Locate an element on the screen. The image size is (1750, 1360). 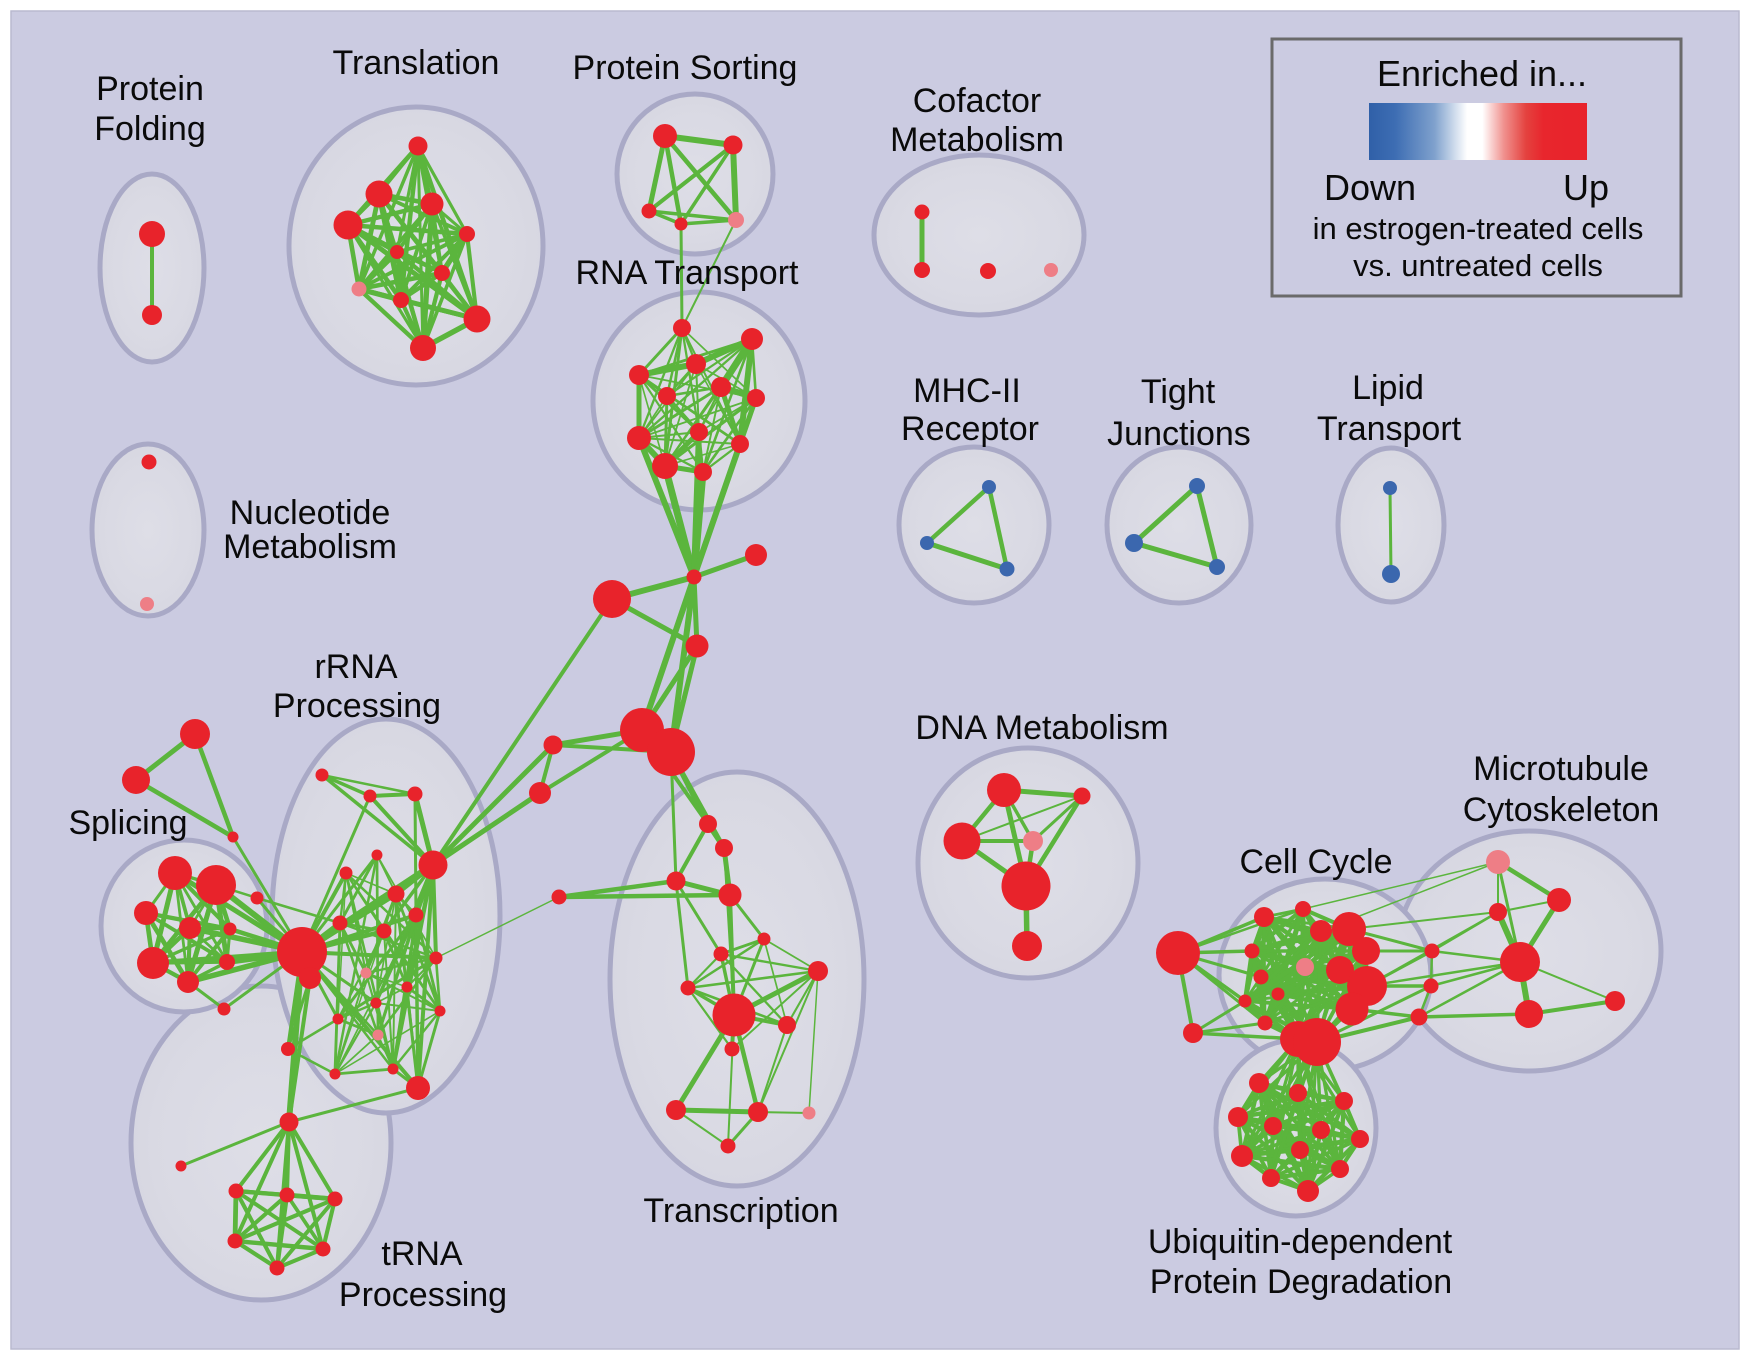
svg-text: Up is located at coordinates (1586, 187).